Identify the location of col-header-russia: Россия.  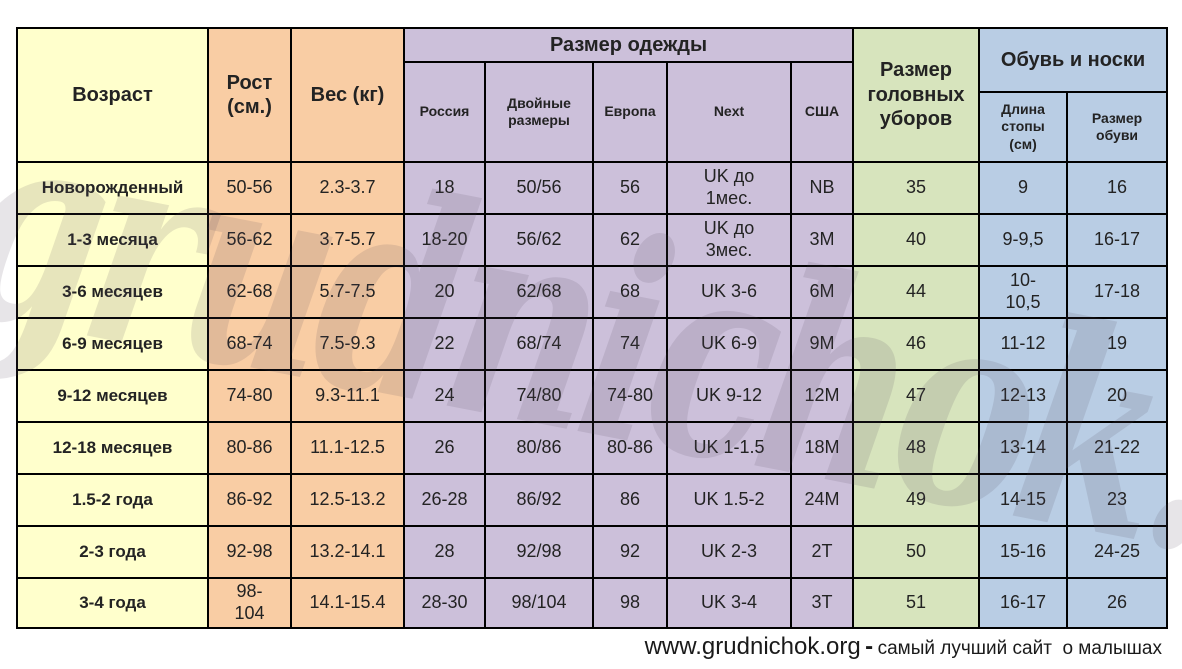
(444, 112).